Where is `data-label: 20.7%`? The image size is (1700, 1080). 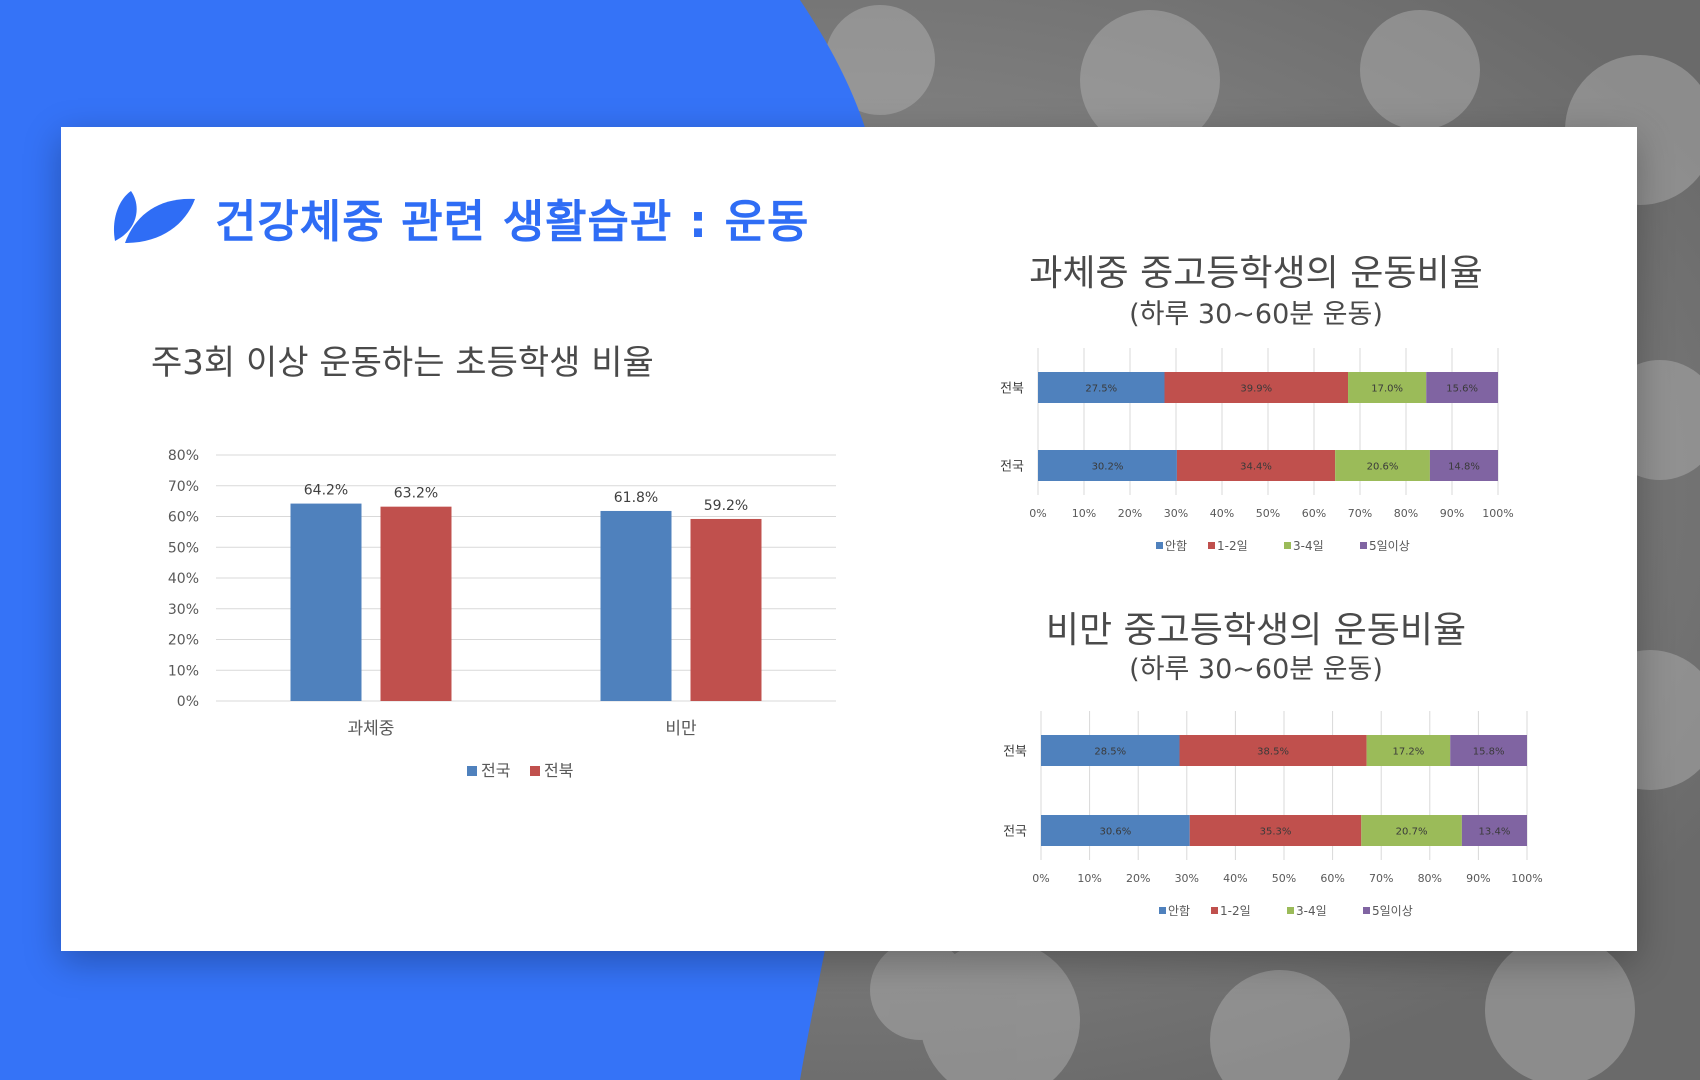 data-label: 20.7% is located at coordinates (1412, 832).